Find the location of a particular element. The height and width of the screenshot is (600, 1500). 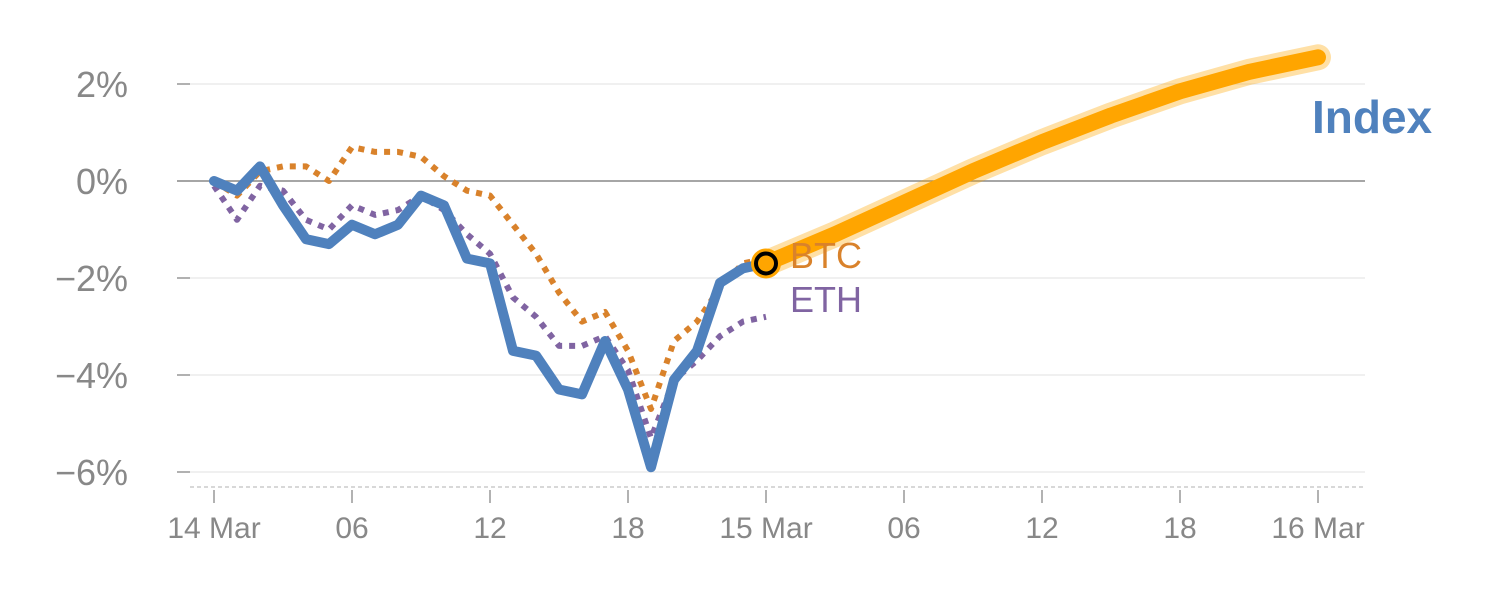

y-tick-label: 2% is located at coordinates (102, 84).